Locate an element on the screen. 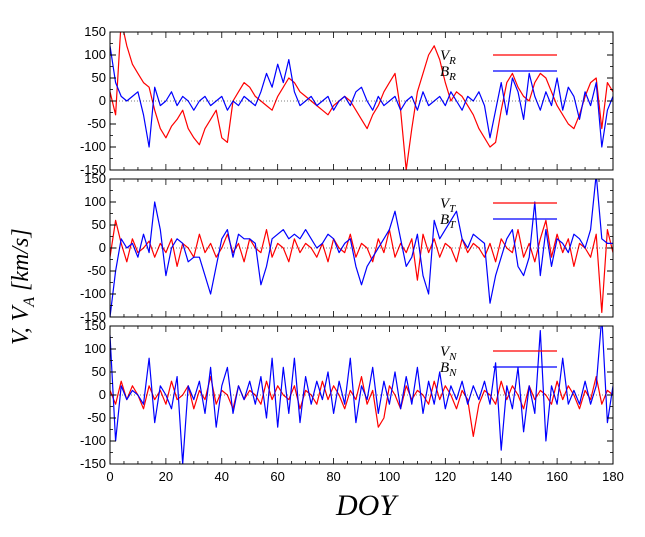  legend-label-v-t: VT is located at coordinates (448, 205).